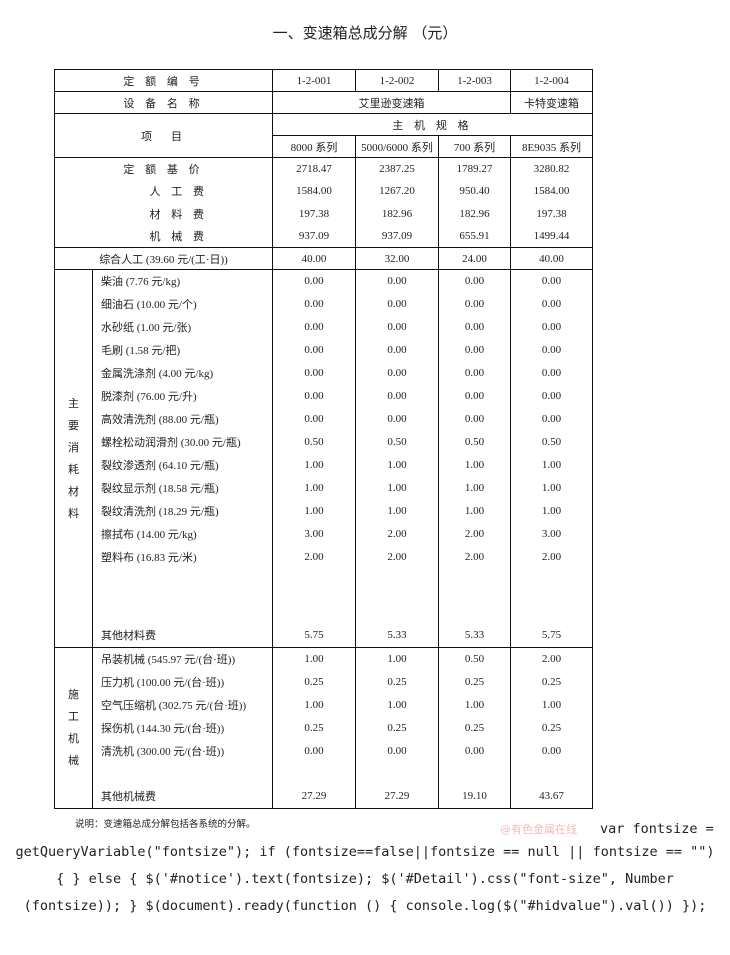  Describe the element at coordinates (397, 168) in the screenshot. I see `cost-value: 2387.25` at that location.